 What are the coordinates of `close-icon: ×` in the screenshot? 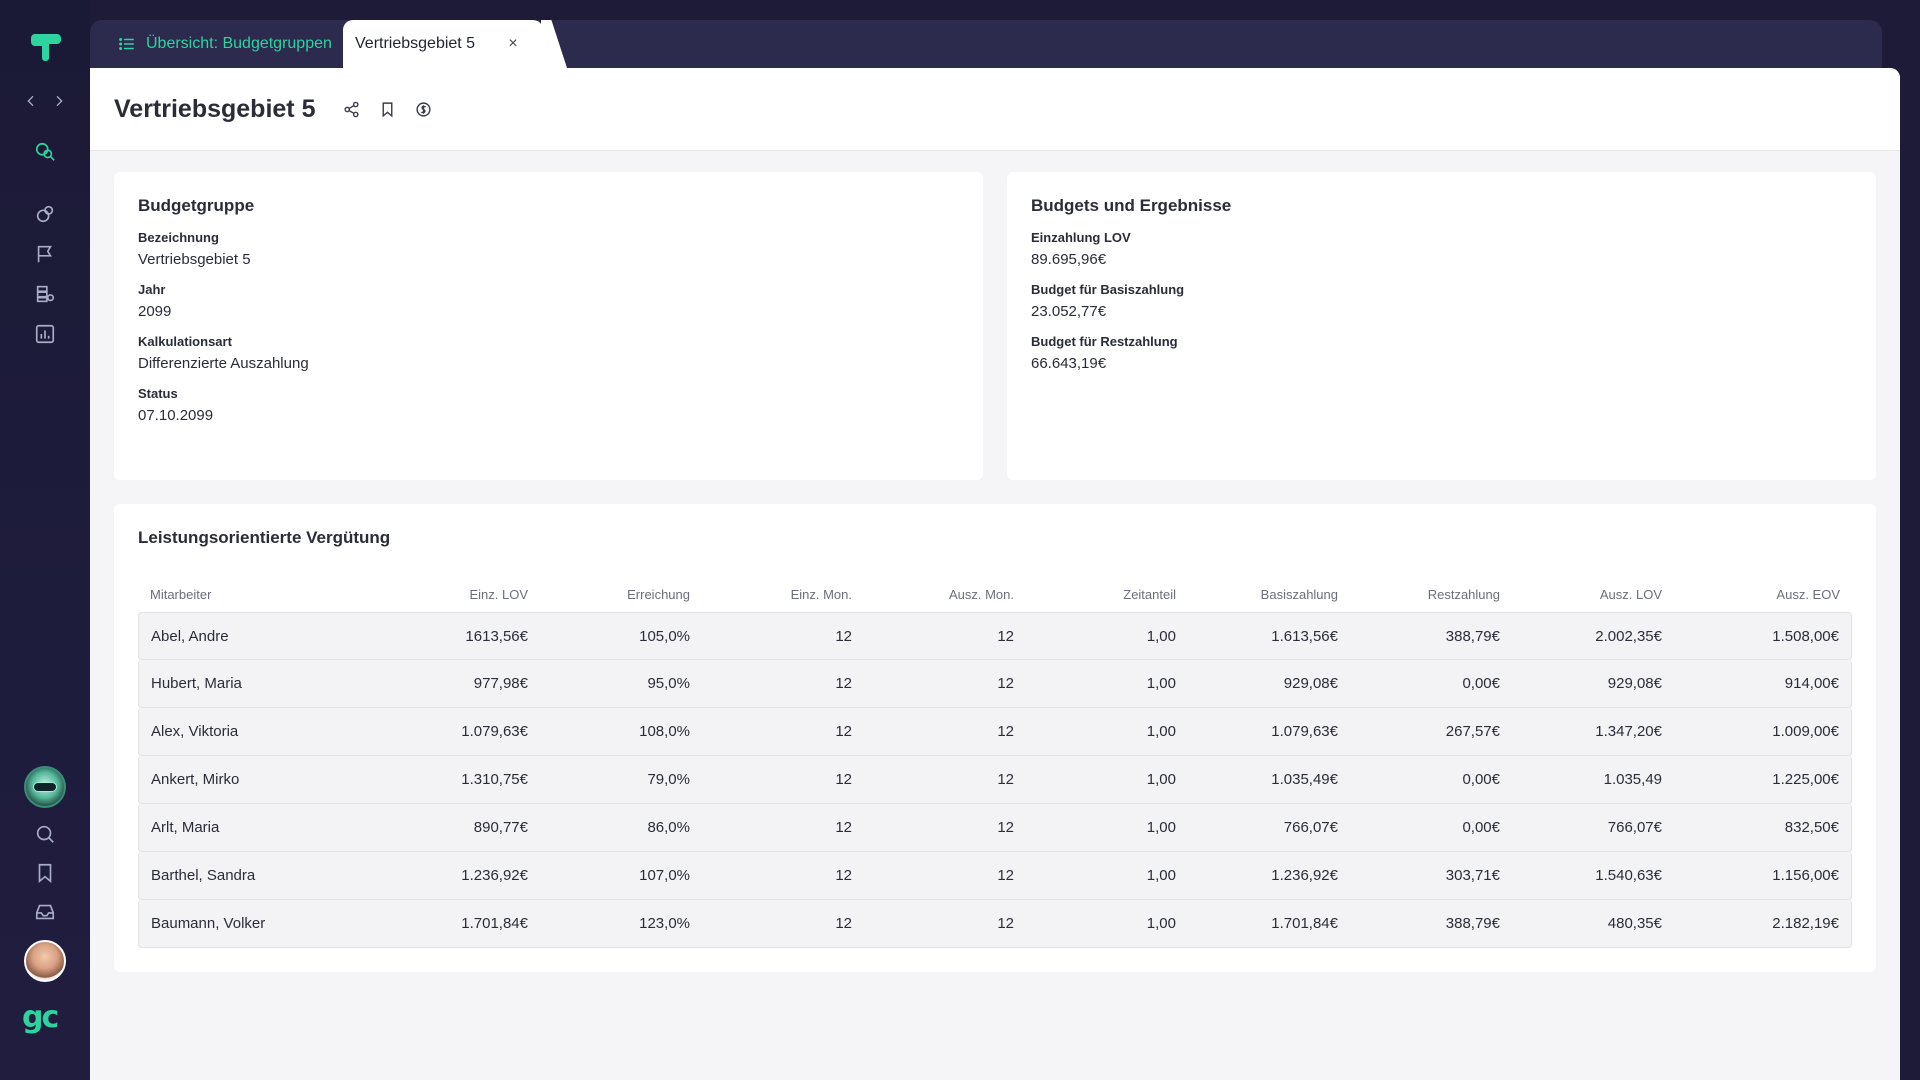 It's located at (513, 43).